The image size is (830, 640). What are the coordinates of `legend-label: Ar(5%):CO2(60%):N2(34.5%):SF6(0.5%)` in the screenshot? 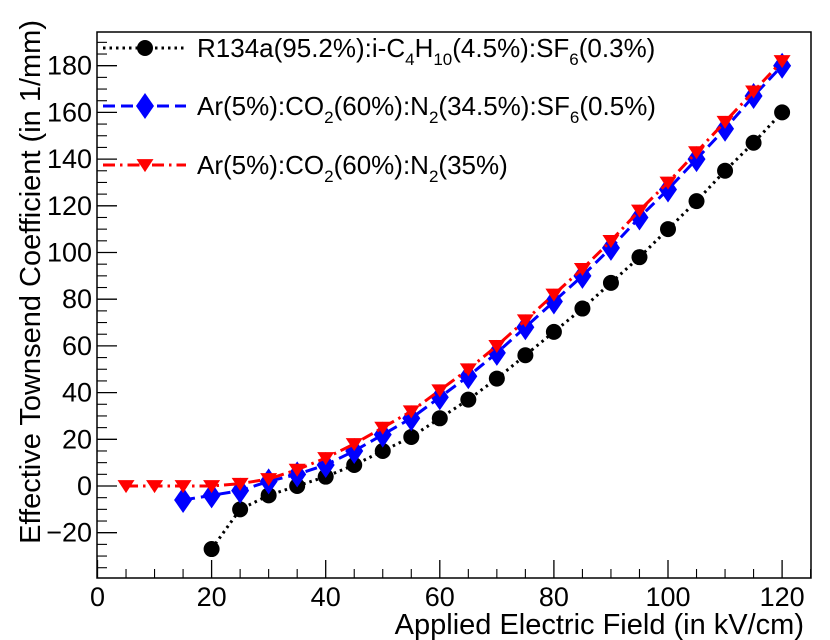 It's located at (426, 109).